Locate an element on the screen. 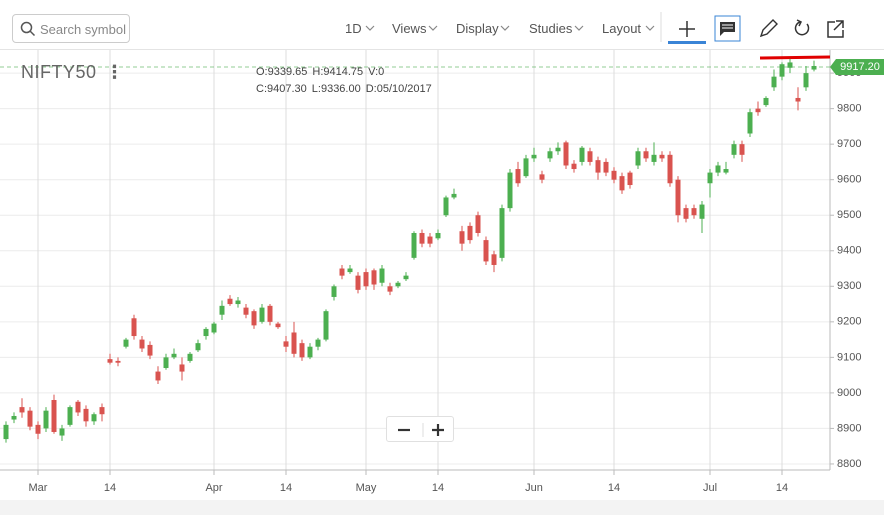 The width and height of the screenshot is (884, 515). x-tick-label: Jun is located at coordinates (534, 488).